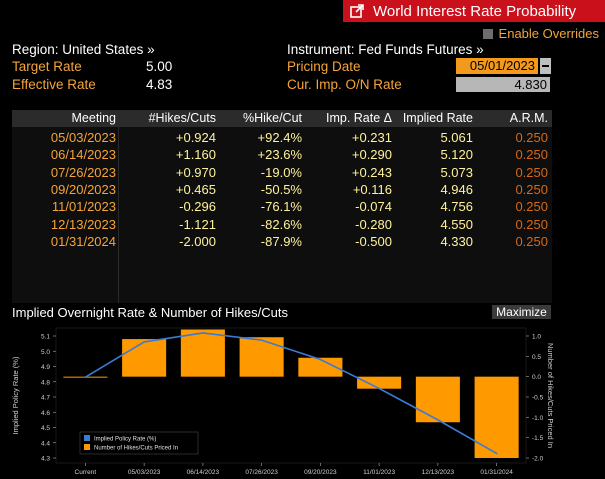 This screenshot has height=479, width=605. What do you see at coordinates (47, 66) in the screenshot?
I see `target-rate-label: Target Rate` at bounding box center [47, 66].